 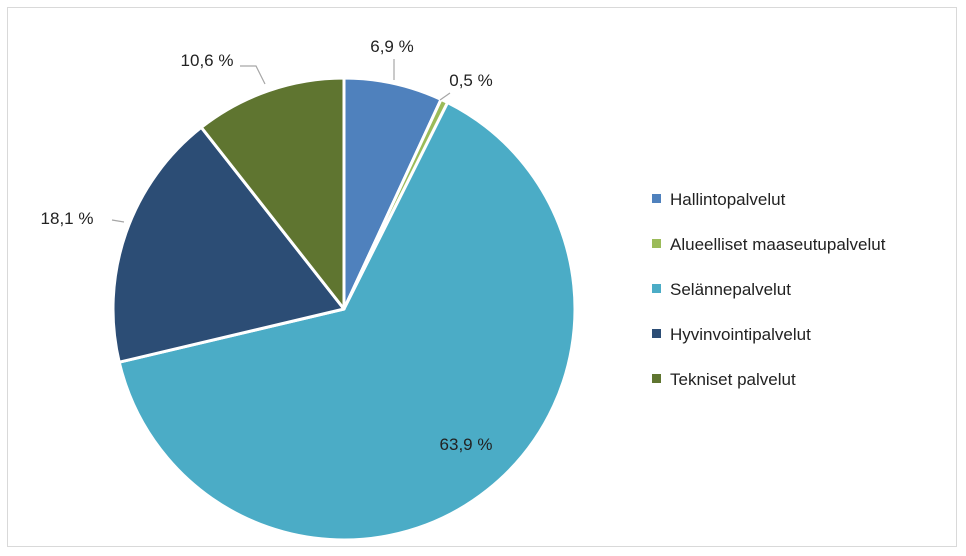 I want to click on legend-label-2: Alueelliset maaseutupalvelut, so click(x=778, y=244).